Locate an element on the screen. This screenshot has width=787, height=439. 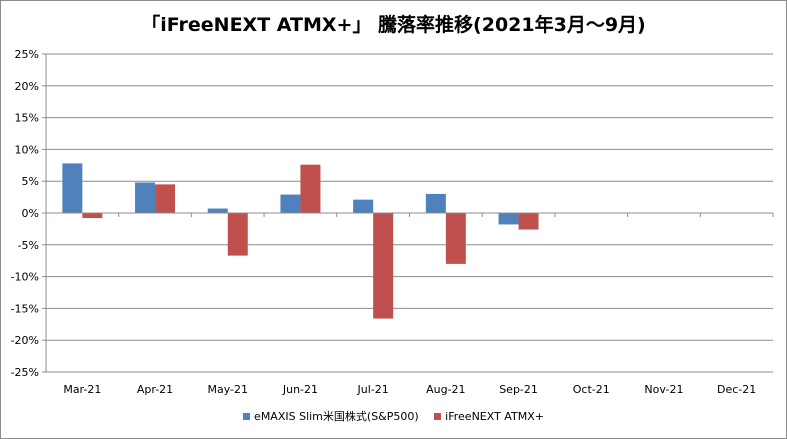
x-tick-label: Aug-21 is located at coordinates (445, 389).